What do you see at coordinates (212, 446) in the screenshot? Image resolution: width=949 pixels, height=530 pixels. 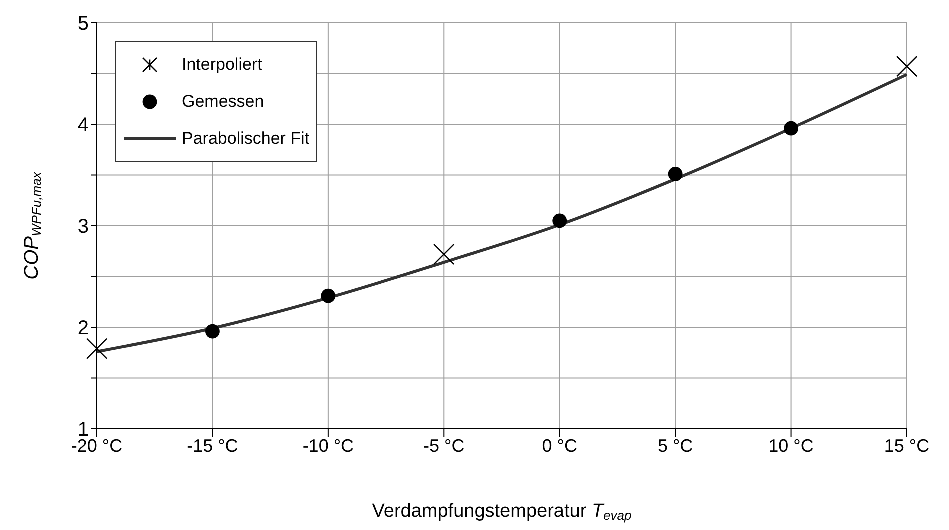 I see `x-tick-label: -15 °C` at bounding box center [212, 446].